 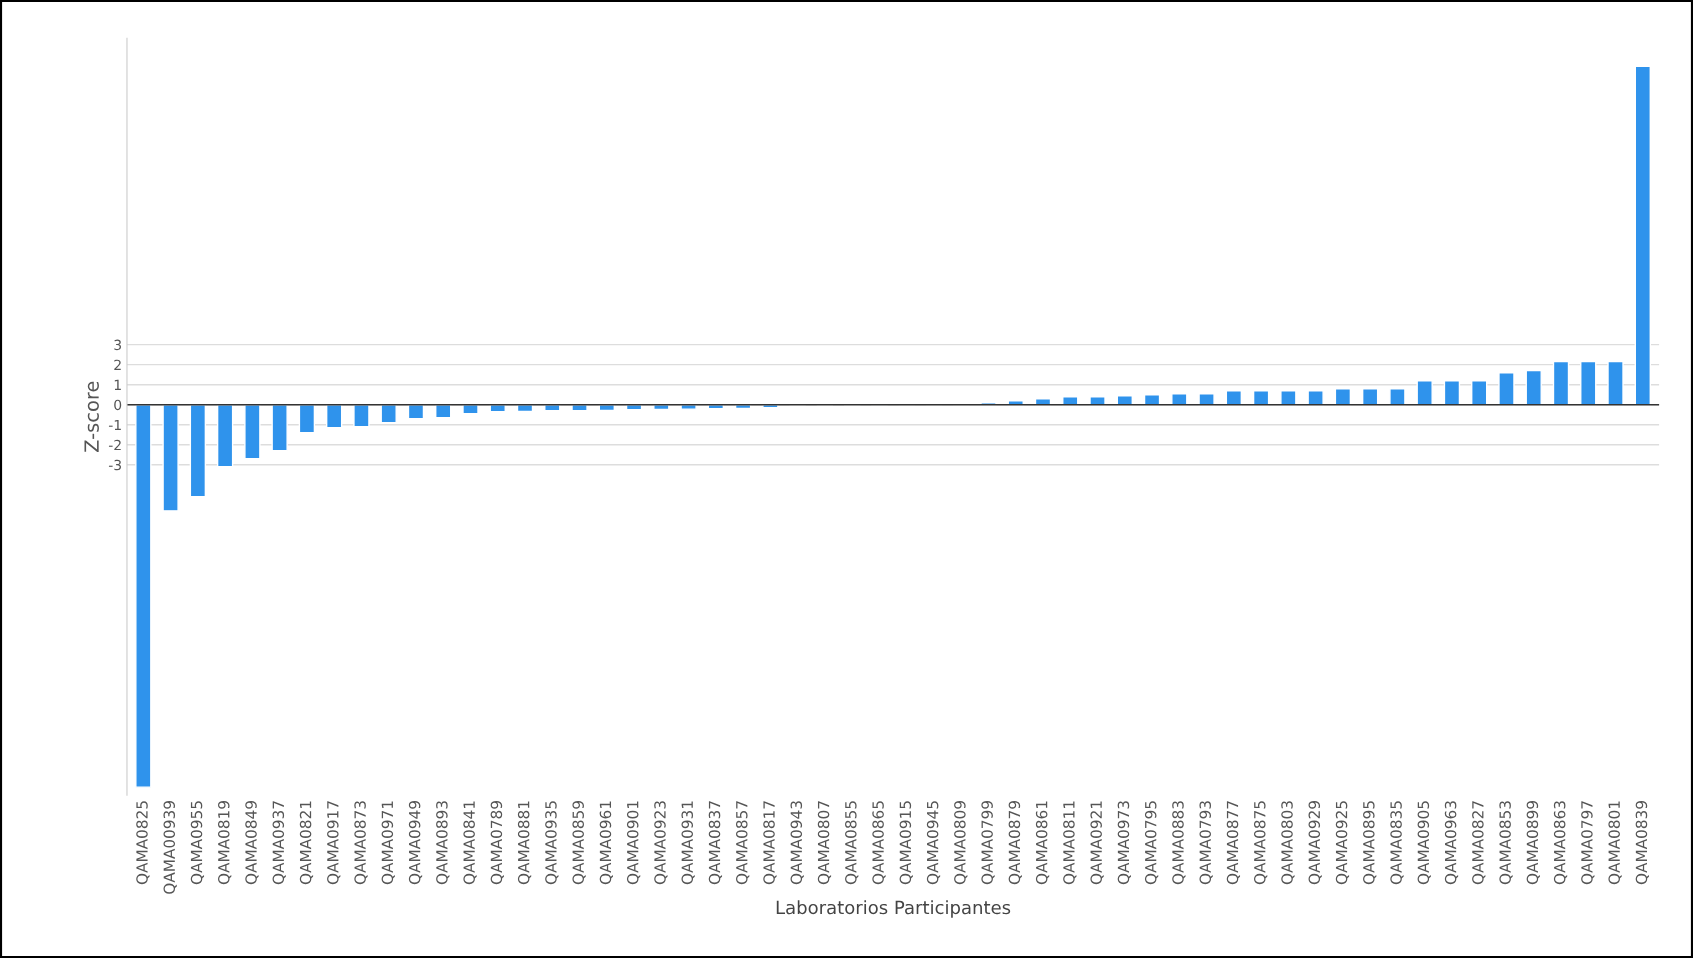 I want to click on x-tick-label: QAMA0937, so click(x=279, y=843).